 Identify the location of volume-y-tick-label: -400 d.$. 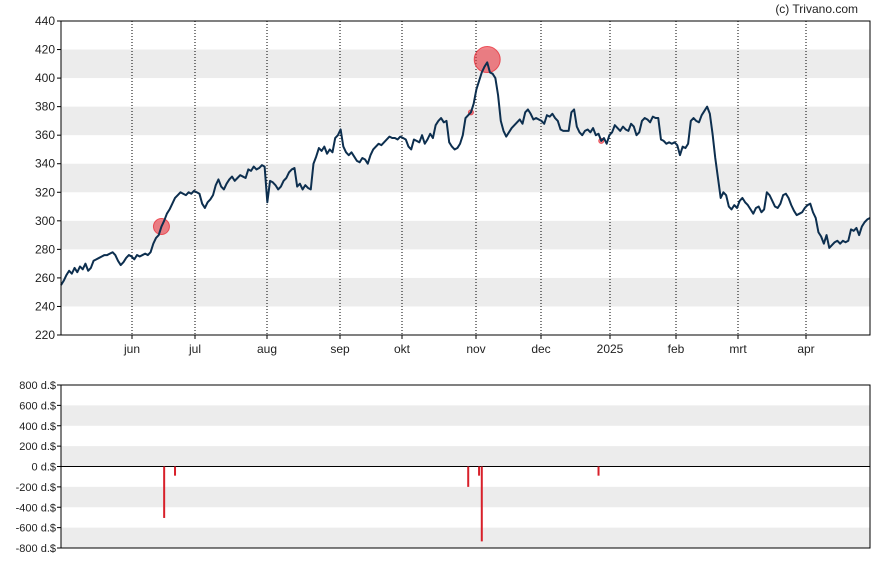
(36, 508).